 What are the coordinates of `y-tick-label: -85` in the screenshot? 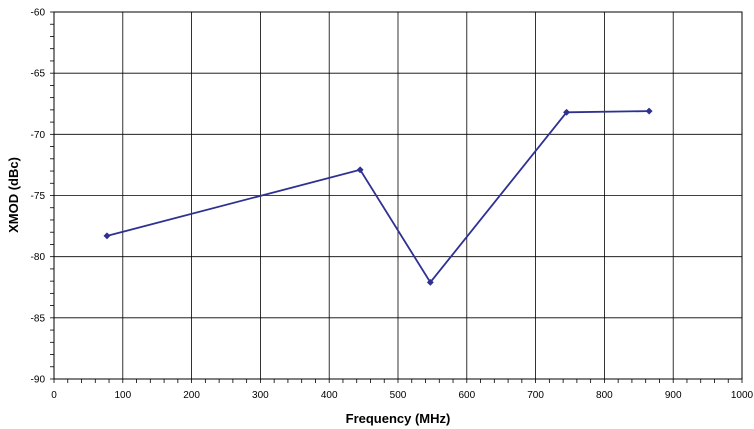 It's located at (38, 318).